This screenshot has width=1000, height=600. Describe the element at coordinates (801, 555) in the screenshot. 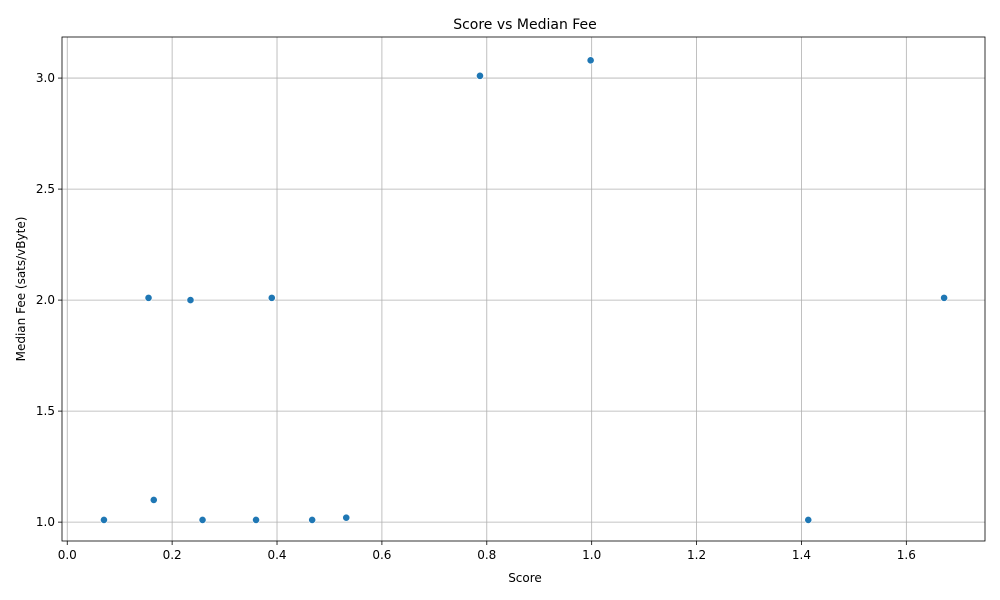

I see `x-tick-label: 1.4` at that location.